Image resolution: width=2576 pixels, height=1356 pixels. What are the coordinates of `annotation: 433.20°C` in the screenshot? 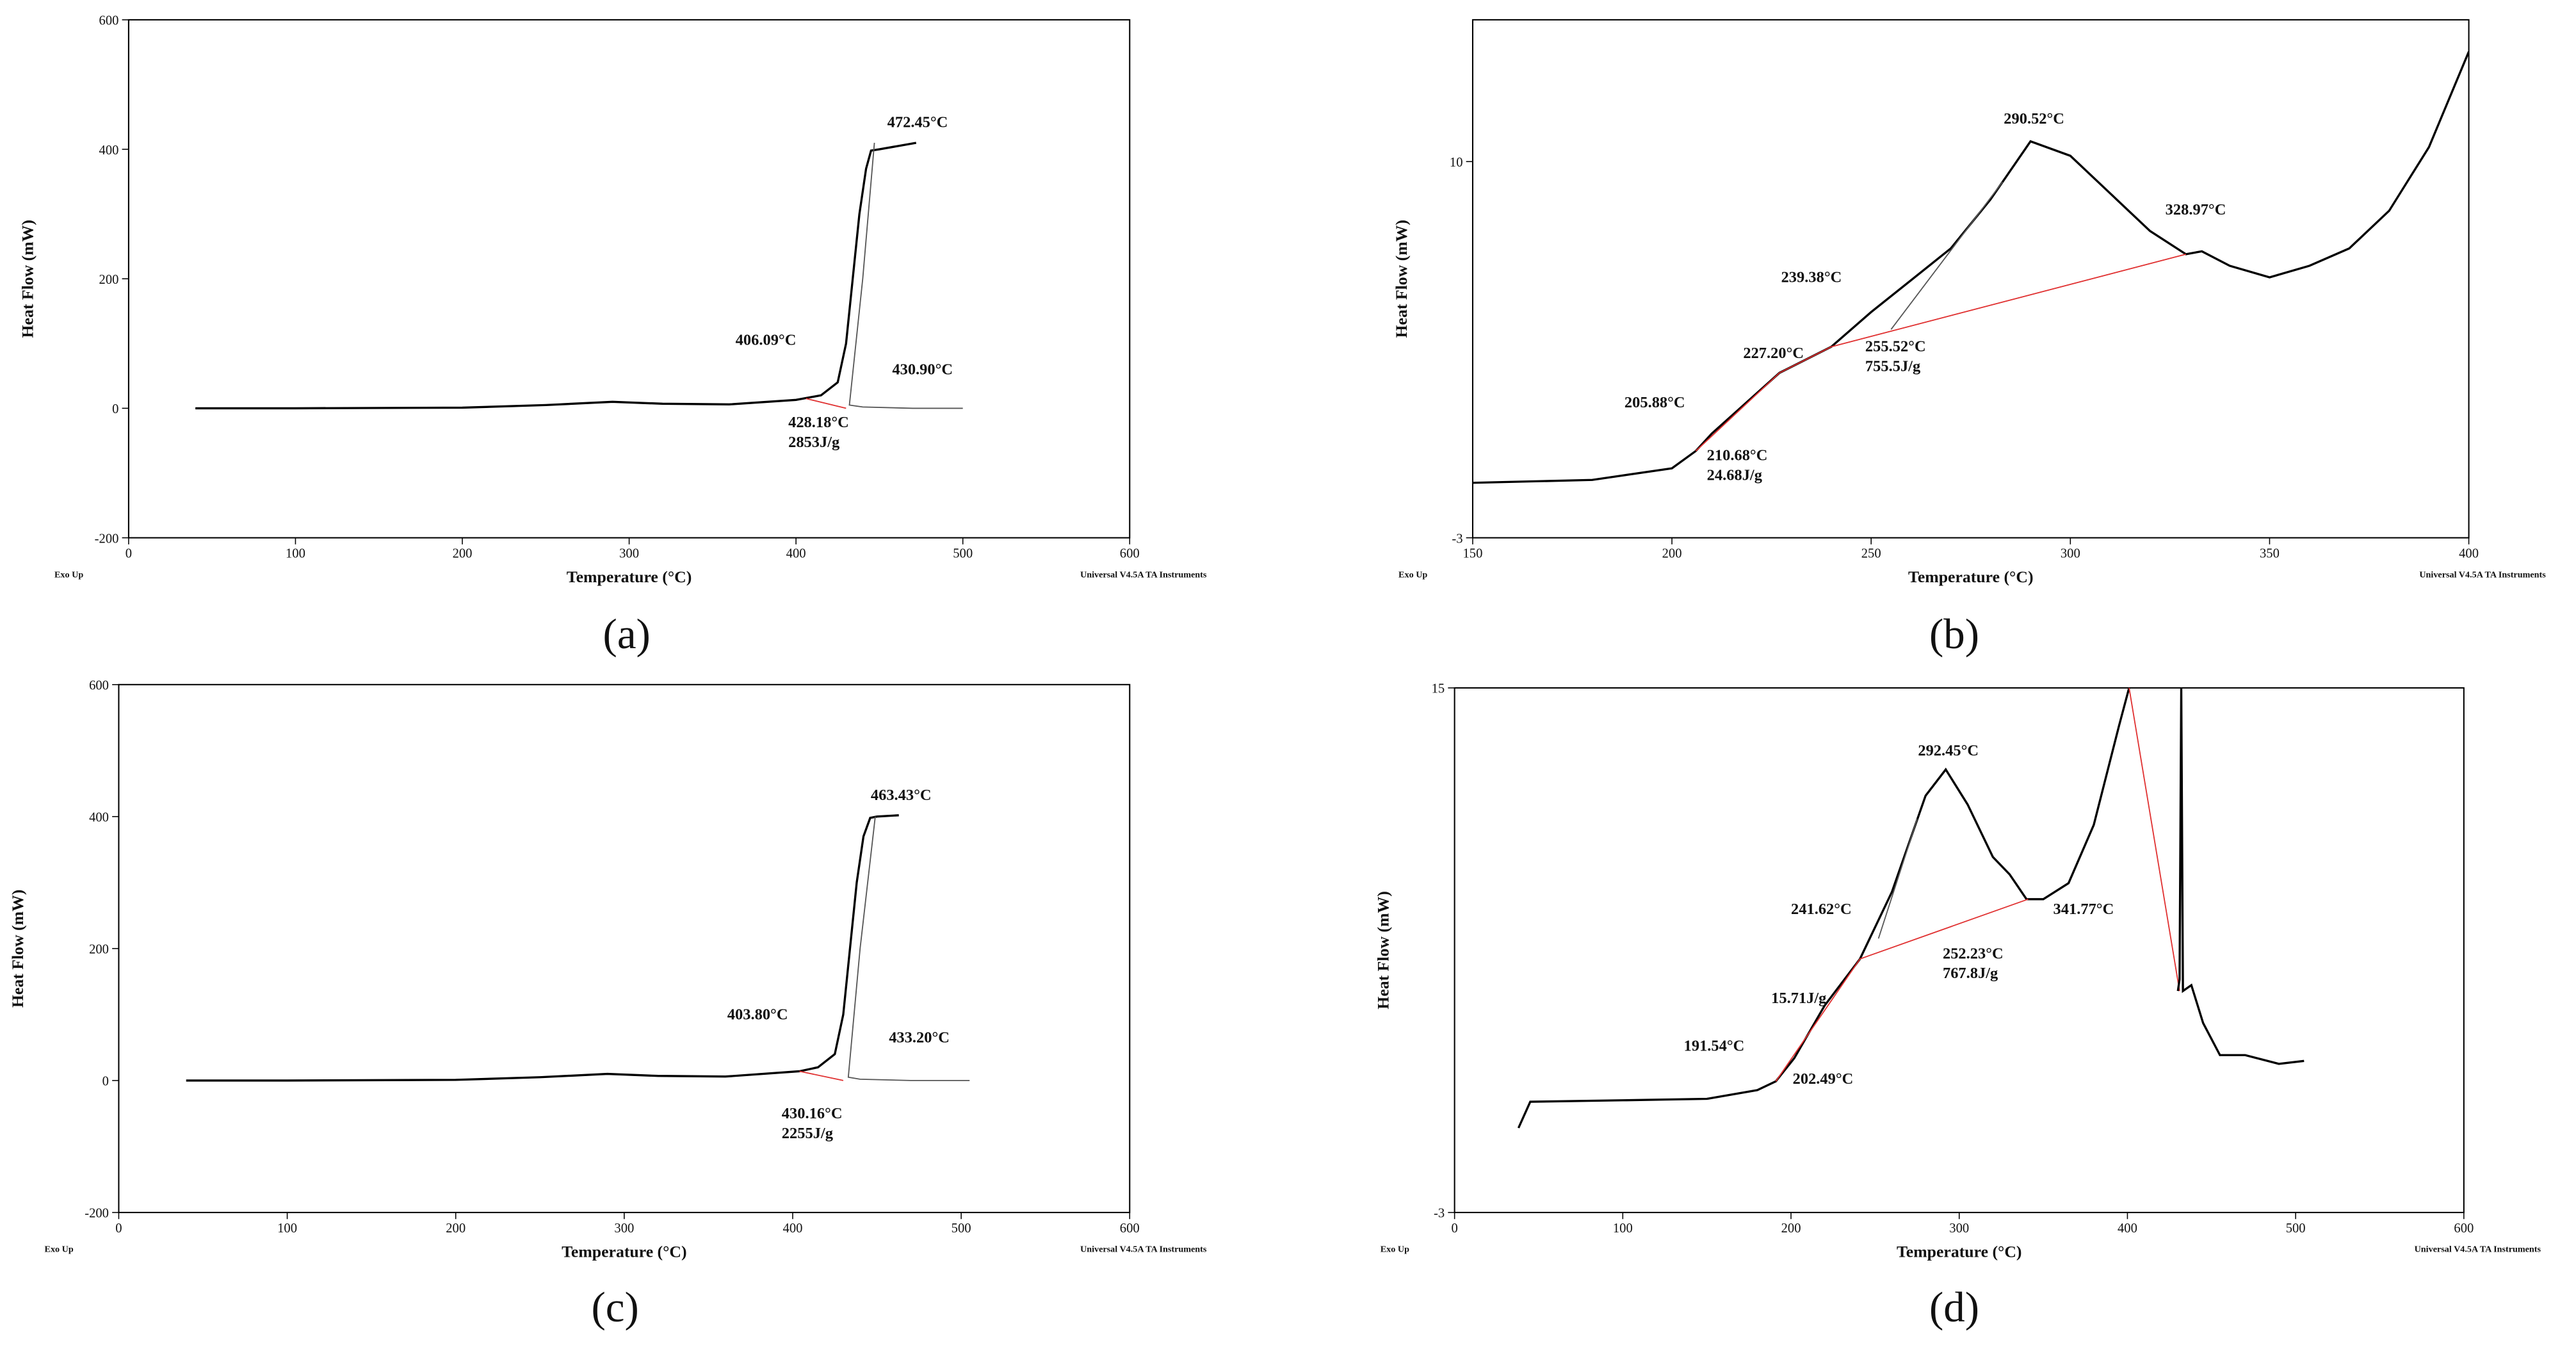 It's located at (919, 1038).